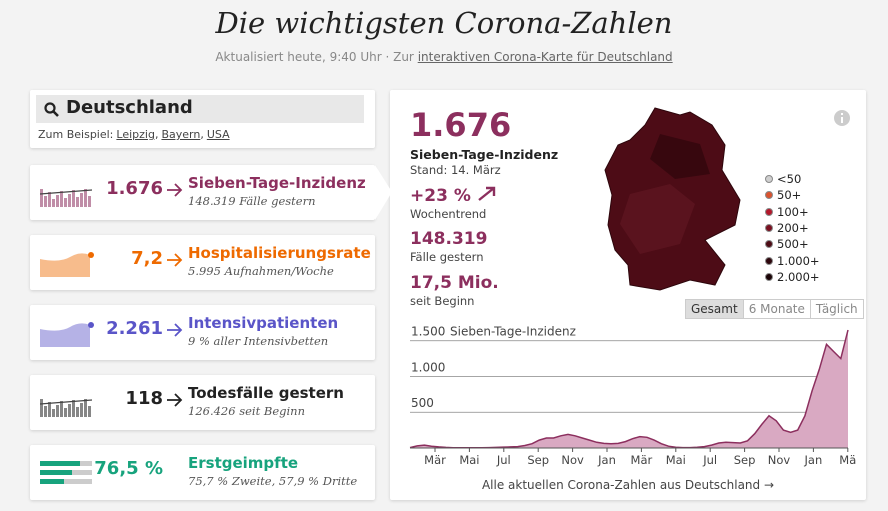 The height and width of the screenshot is (511, 888). Describe the element at coordinates (787, 228) in the screenshot. I see `legend-item: 200+` at that location.